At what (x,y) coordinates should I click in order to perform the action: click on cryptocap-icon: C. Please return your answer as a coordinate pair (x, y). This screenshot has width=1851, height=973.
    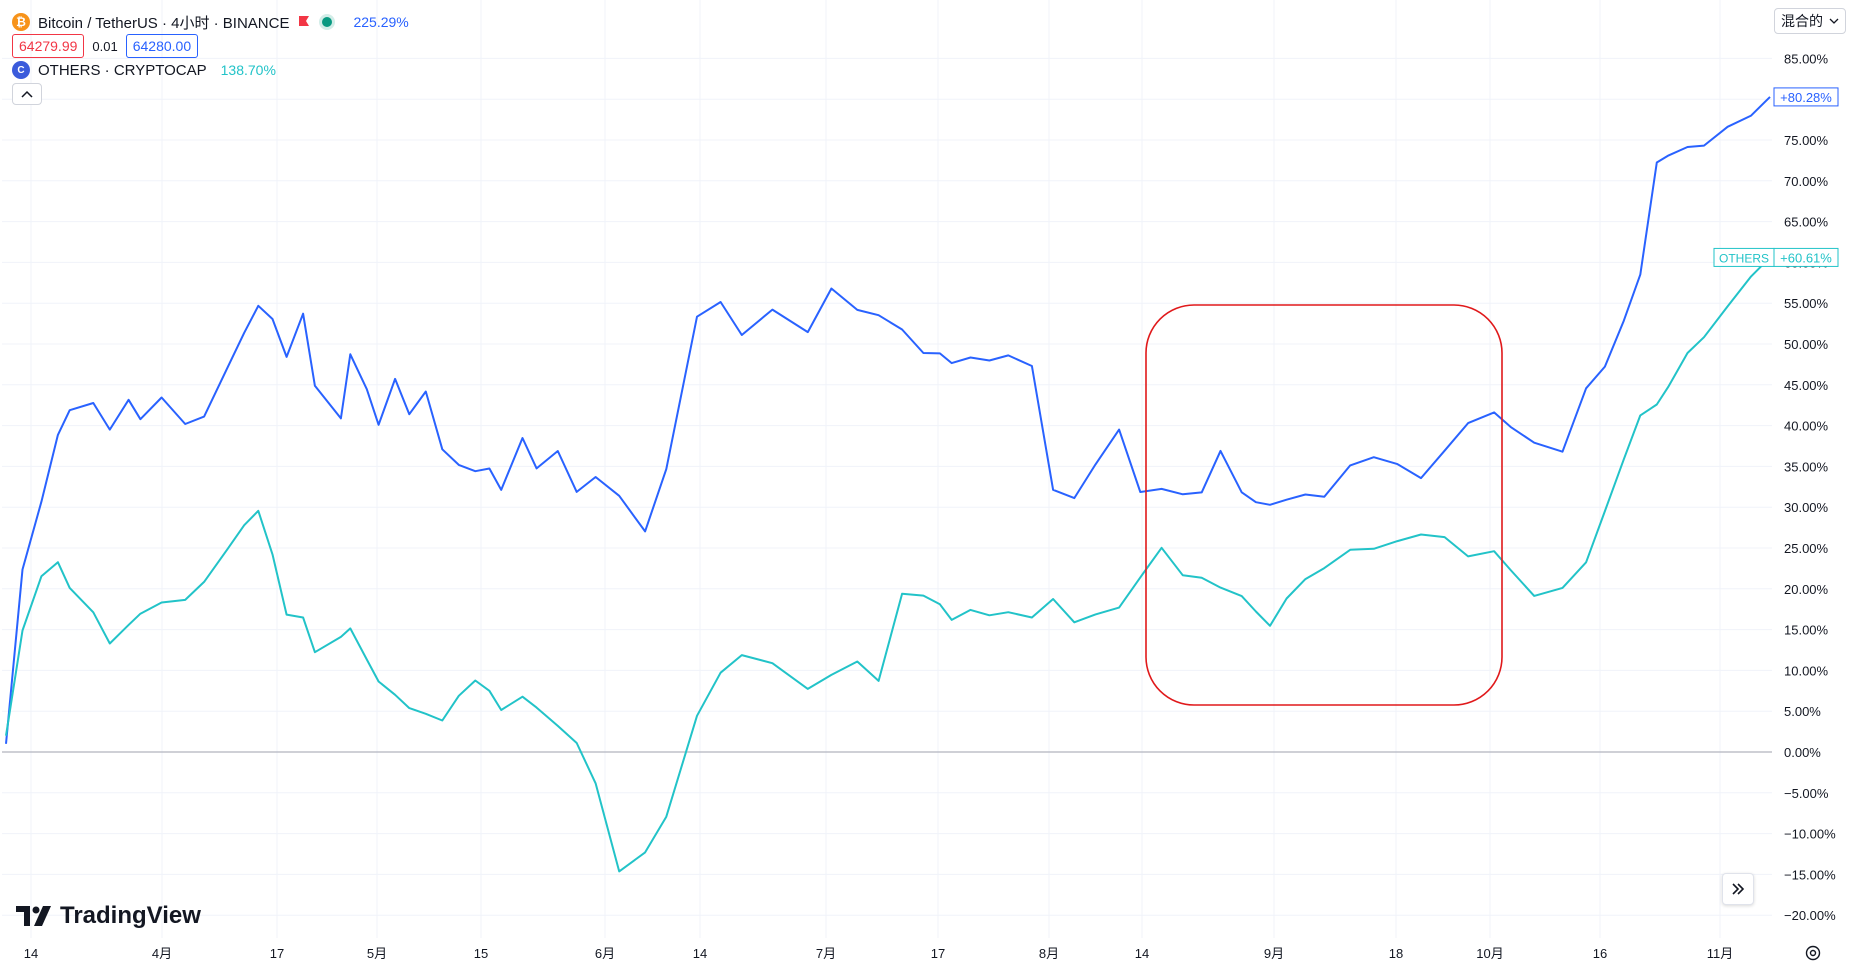
    Looking at the image, I should click on (21, 70).